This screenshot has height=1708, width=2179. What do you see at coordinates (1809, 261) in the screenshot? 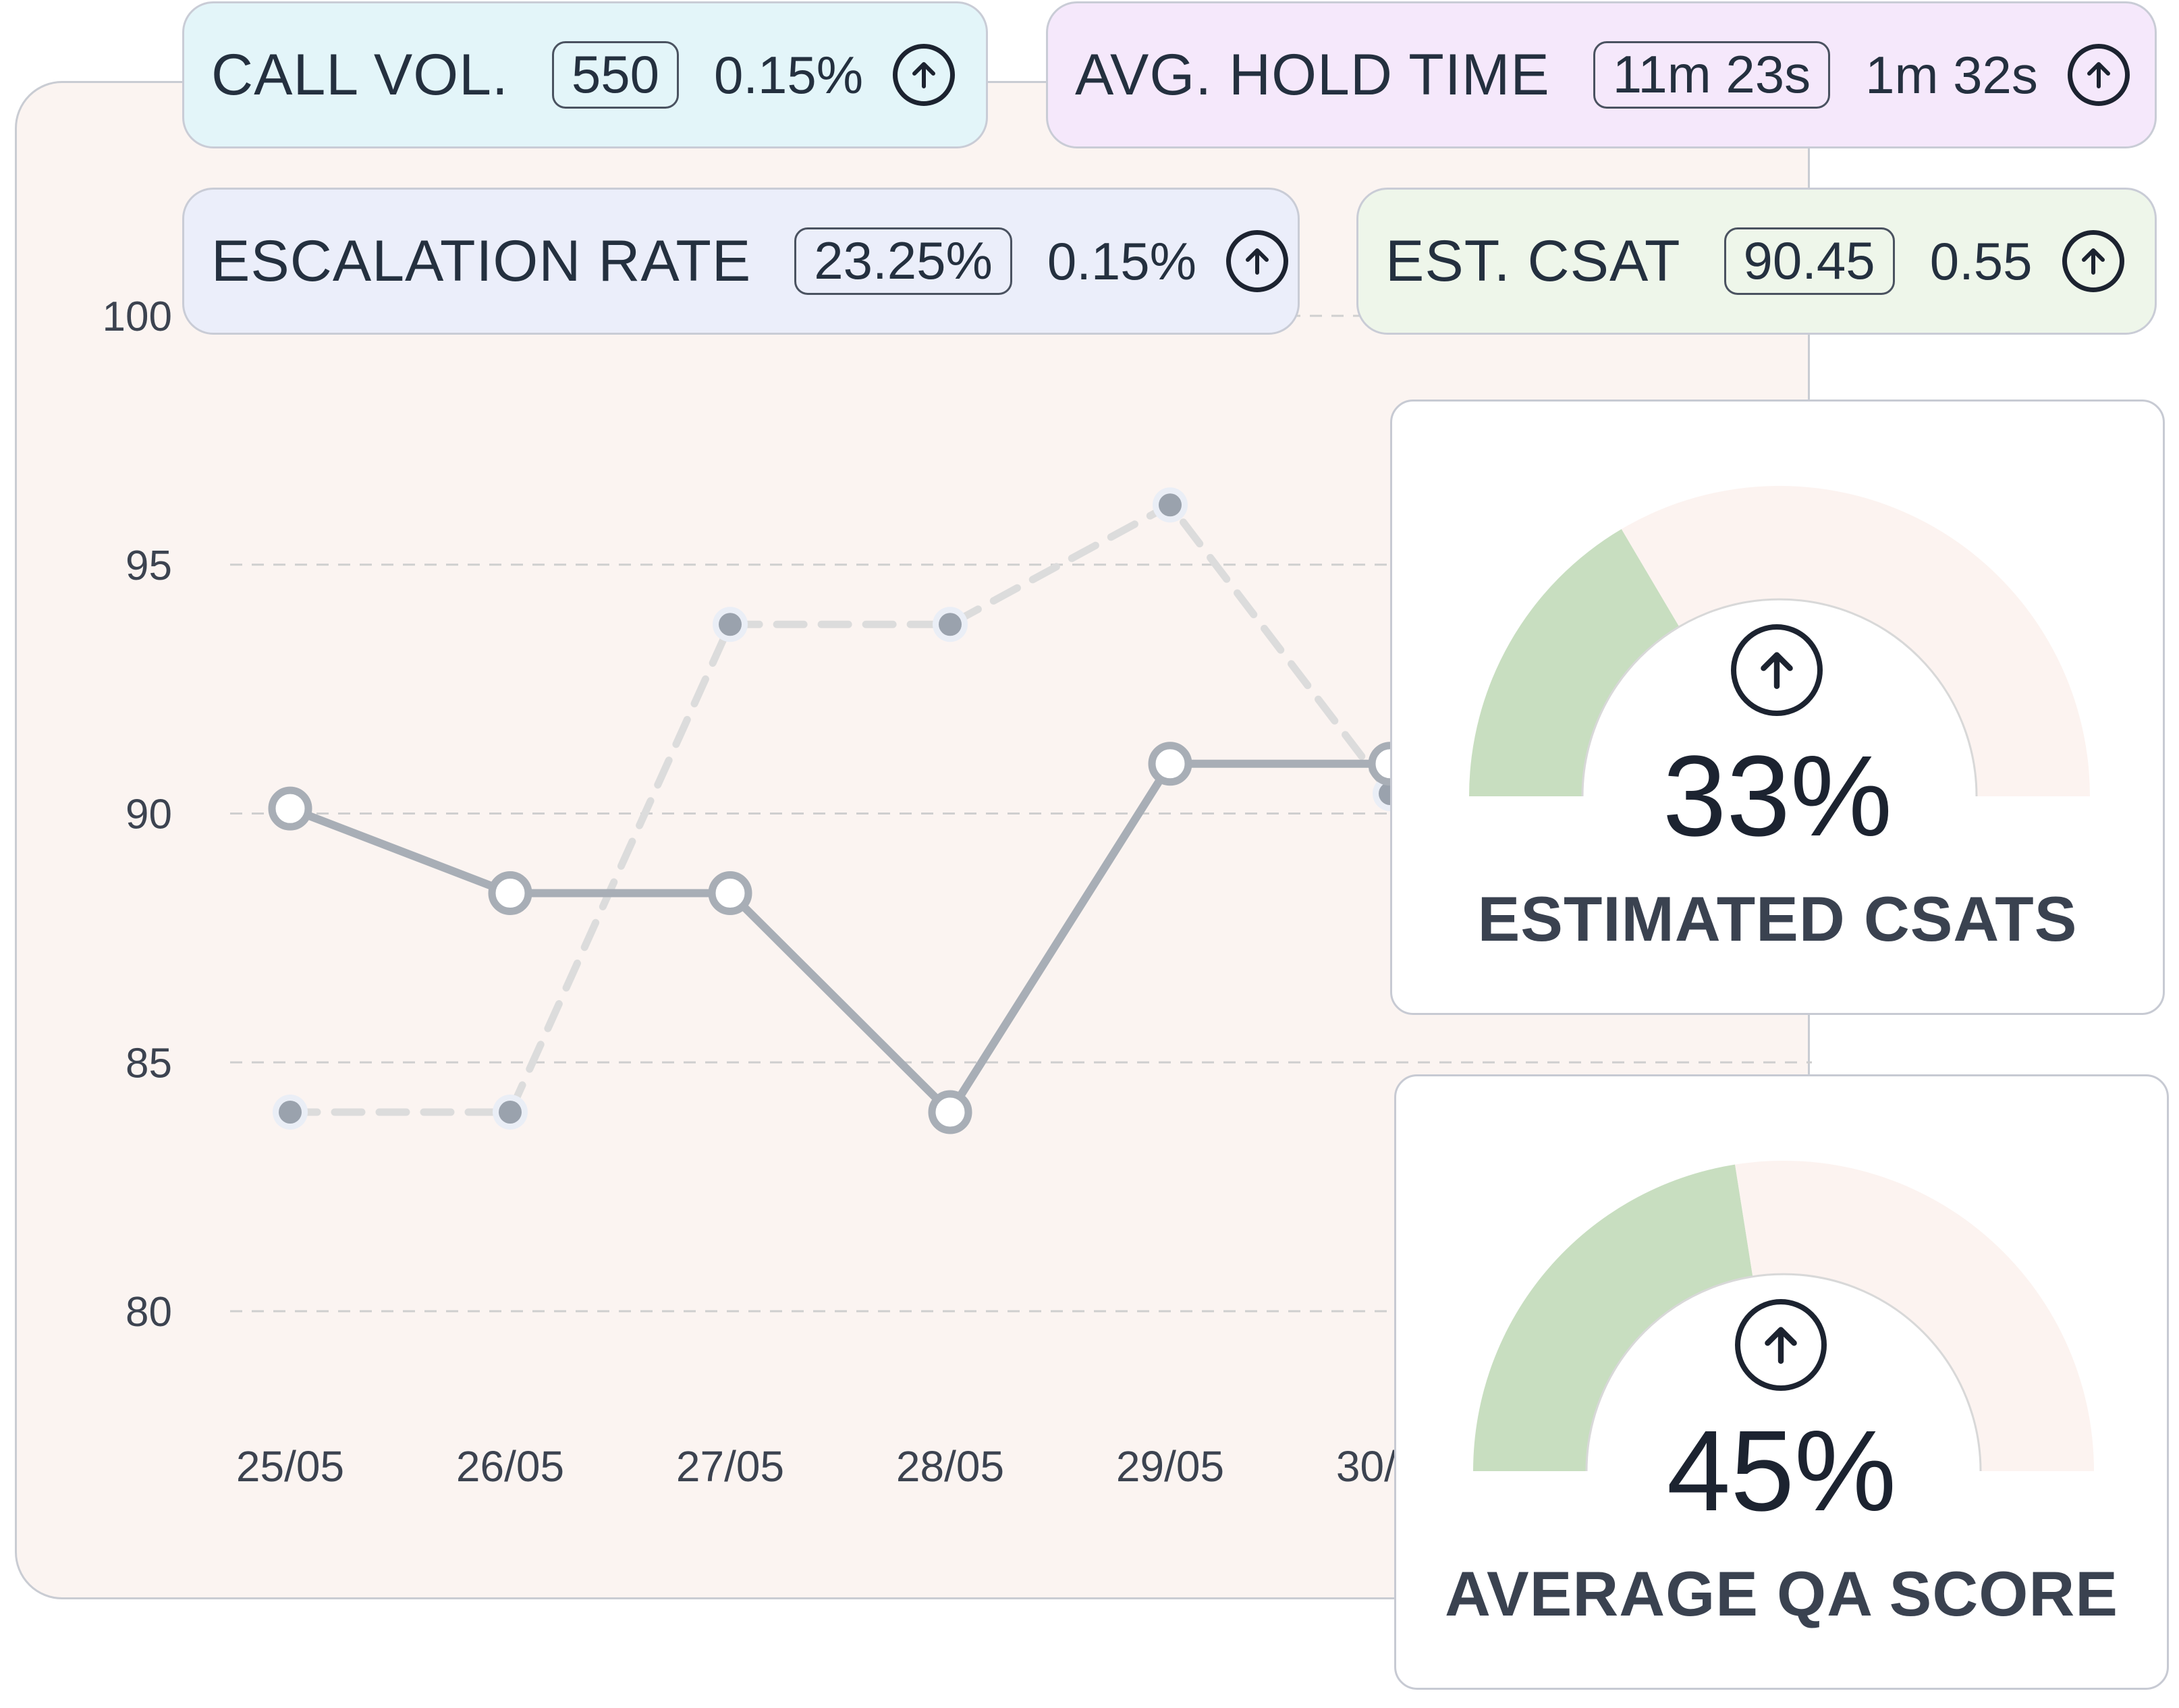
I see `kpi-value-badge: 90.45` at bounding box center [1809, 261].